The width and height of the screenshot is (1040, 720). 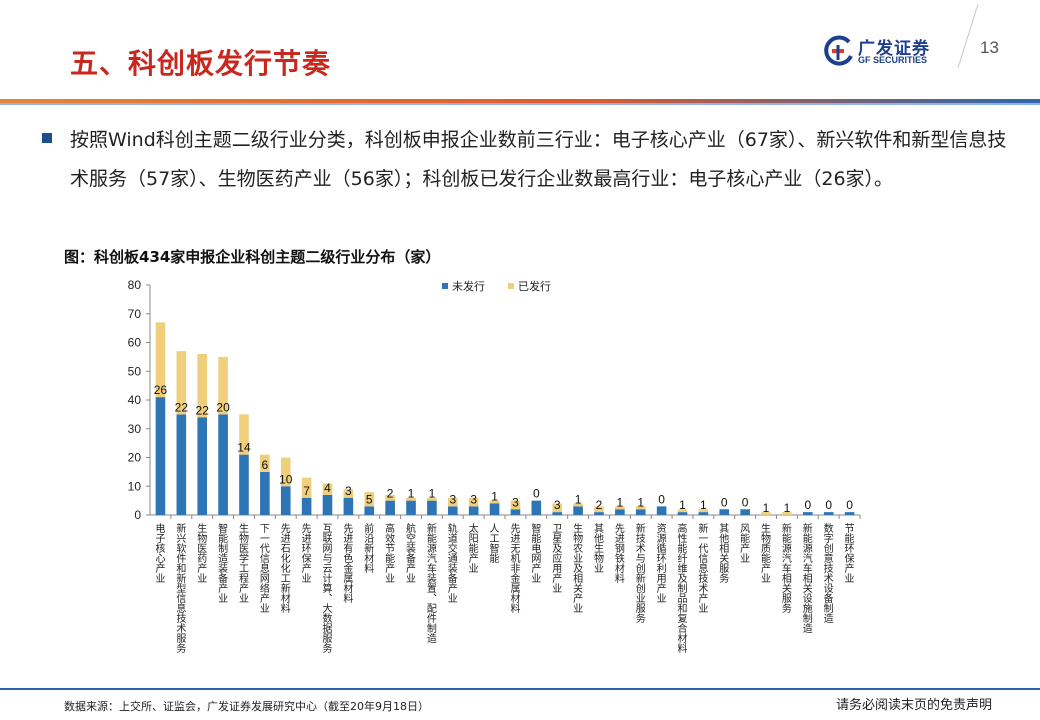 I want to click on data-label: 22, so click(x=182, y=407).